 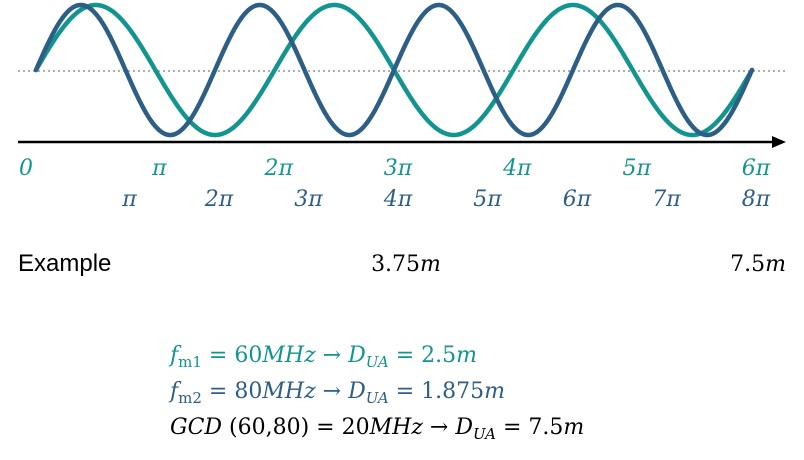 I want to click on tick-labels-blue: π 2π 3π 4π 5π 6π 7π 8π, so click(x=445, y=199).